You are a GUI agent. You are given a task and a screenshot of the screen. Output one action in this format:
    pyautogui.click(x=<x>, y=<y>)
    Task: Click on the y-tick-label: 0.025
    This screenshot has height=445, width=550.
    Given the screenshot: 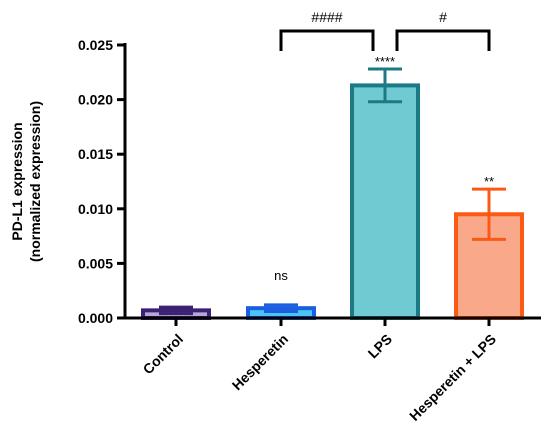 What is the action you would take?
    pyautogui.click(x=95, y=45)
    